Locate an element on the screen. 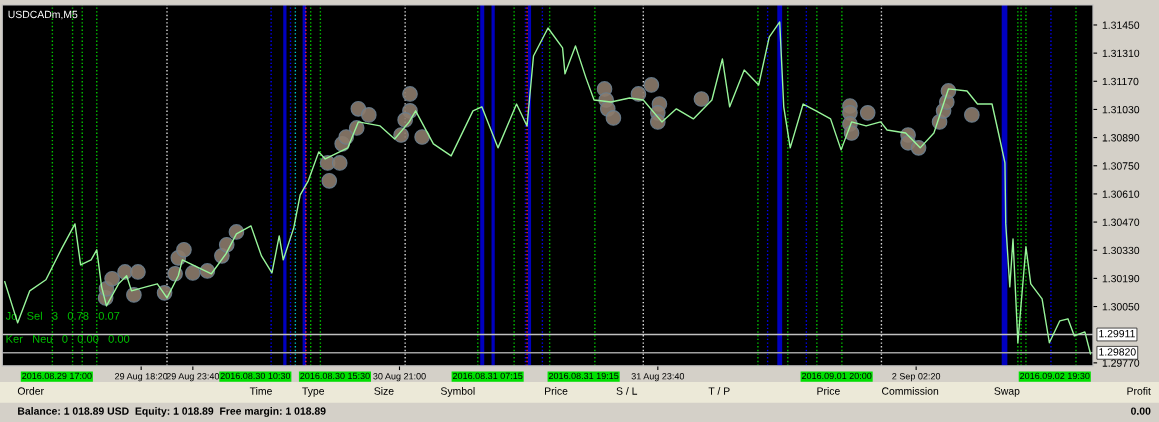  text: Symbol is located at coordinates (457, 392).